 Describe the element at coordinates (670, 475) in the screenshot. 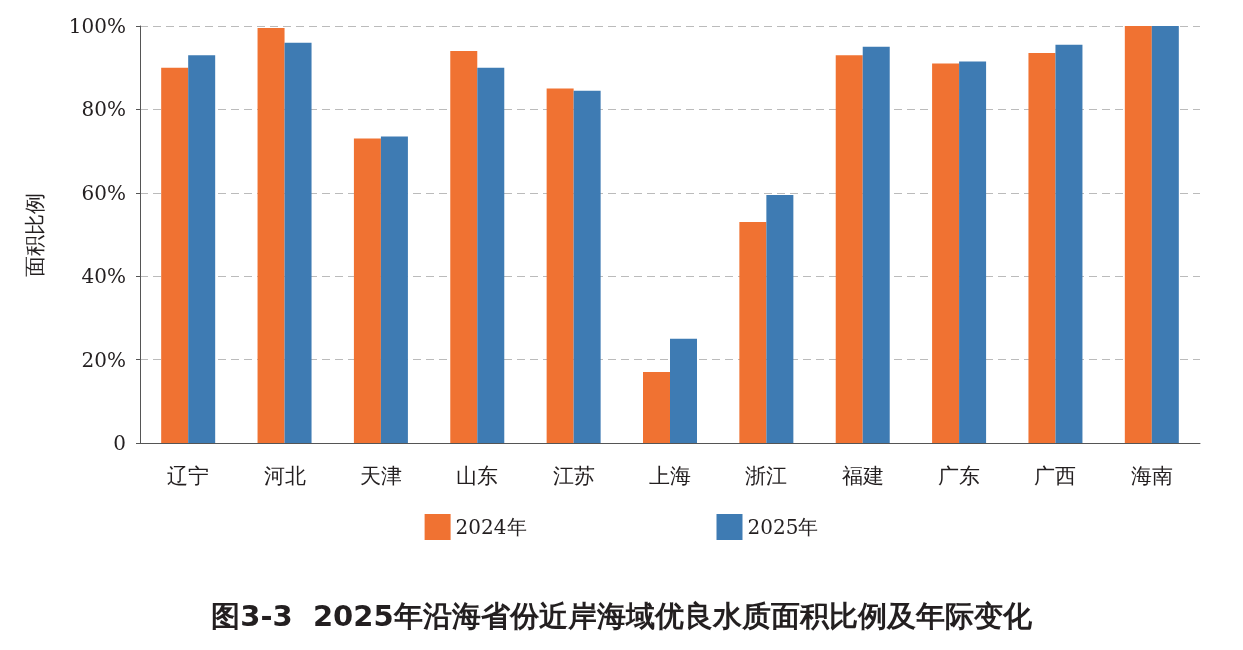

I see `x-tick-label: 上海` at that location.